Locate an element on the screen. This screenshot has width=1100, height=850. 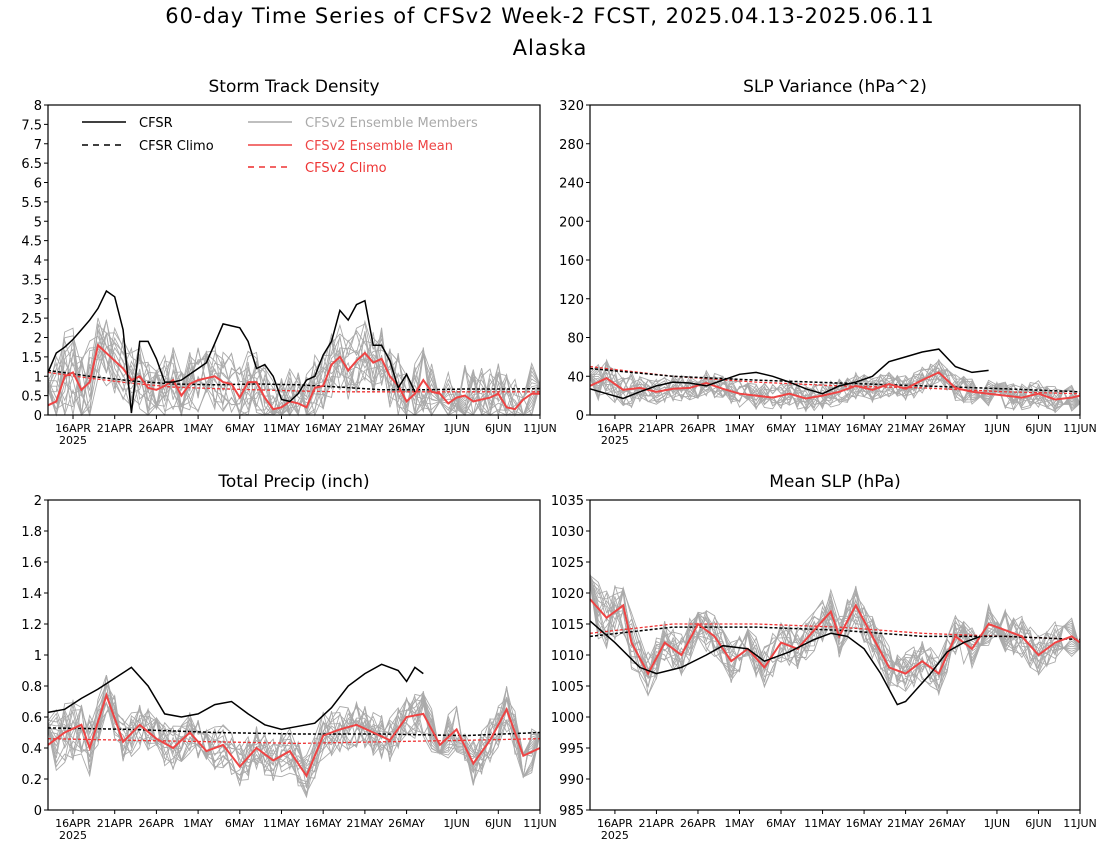
legend-label-cfsv2-climo: CFSv2 Climo is located at coordinates (346, 168).